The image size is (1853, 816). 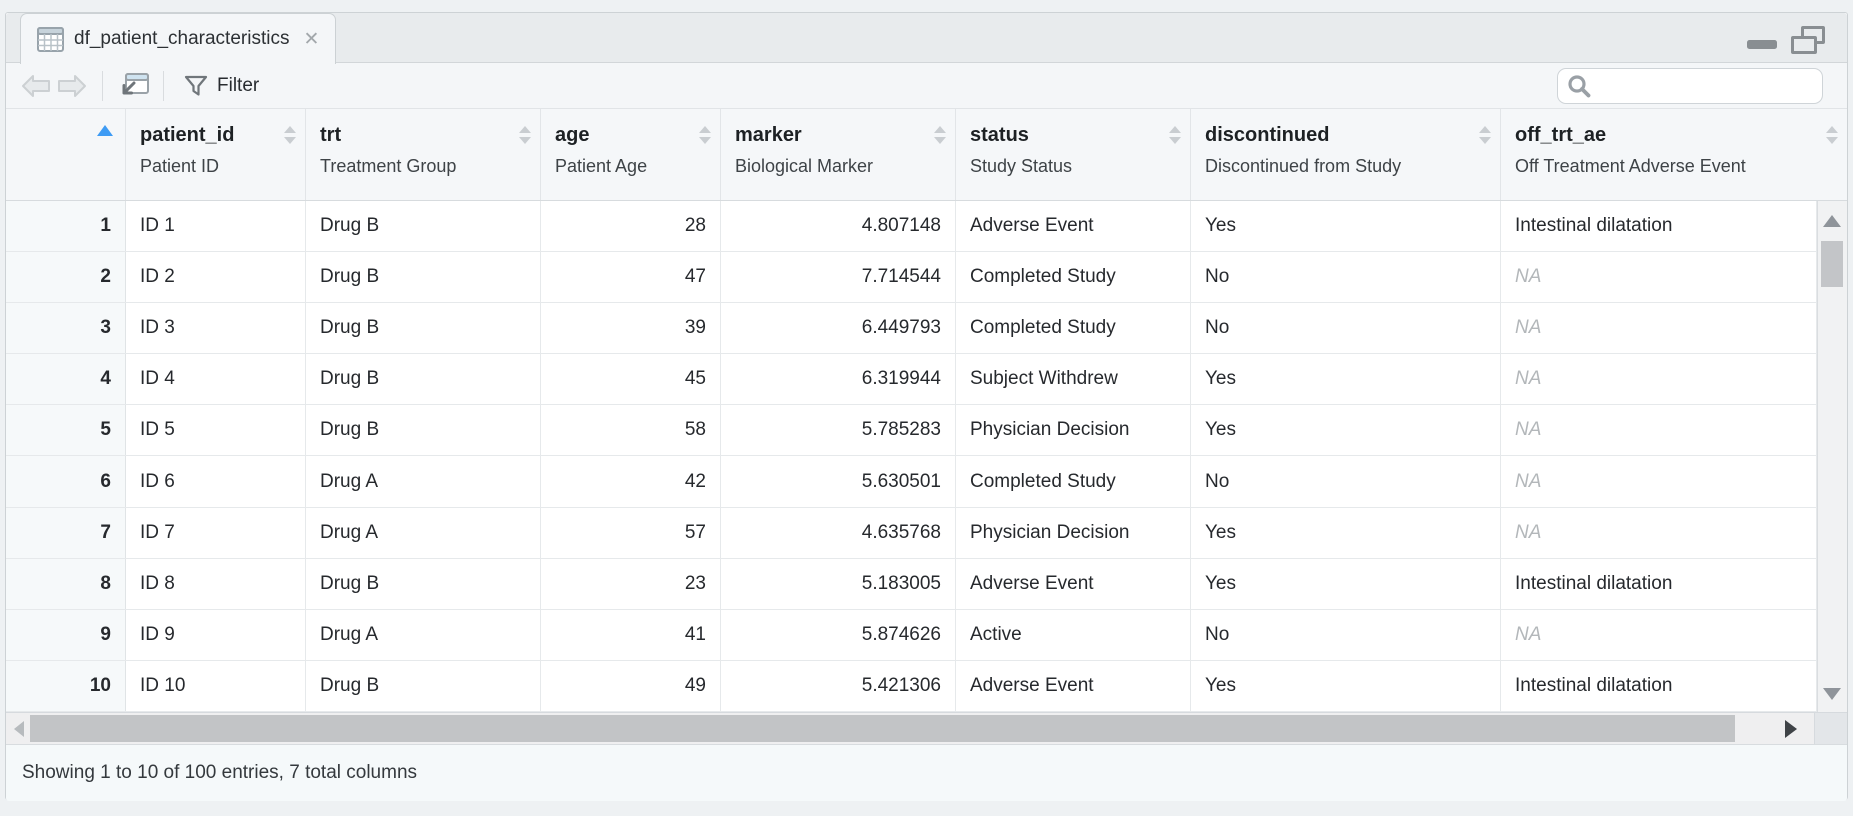 I want to click on column-header-off_trt_ae: off_trt_ae Off Treatment Adverse Event, so click(x=1674, y=154).